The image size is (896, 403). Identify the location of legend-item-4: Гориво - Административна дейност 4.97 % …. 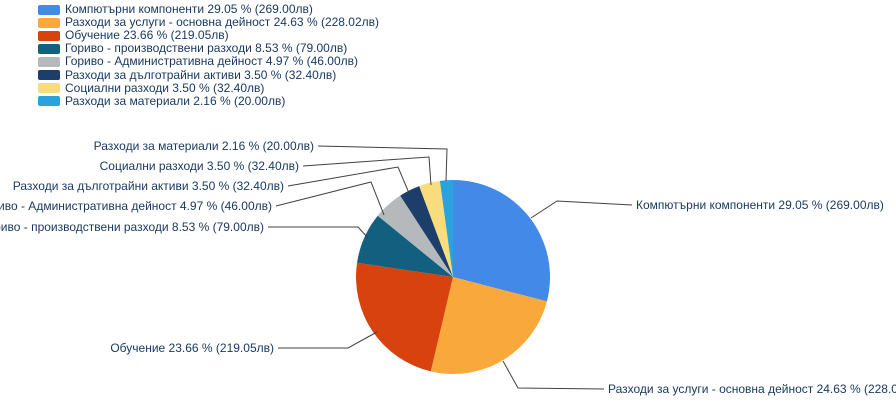
(208, 61).